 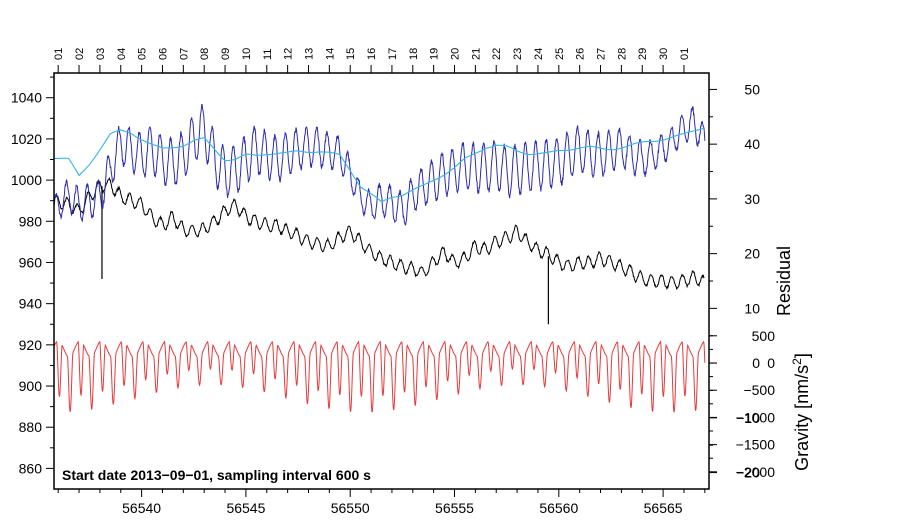 What do you see at coordinates (497, 54) in the screenshot?
I see `top-day-label: 22` at bounding box center [497, 54].